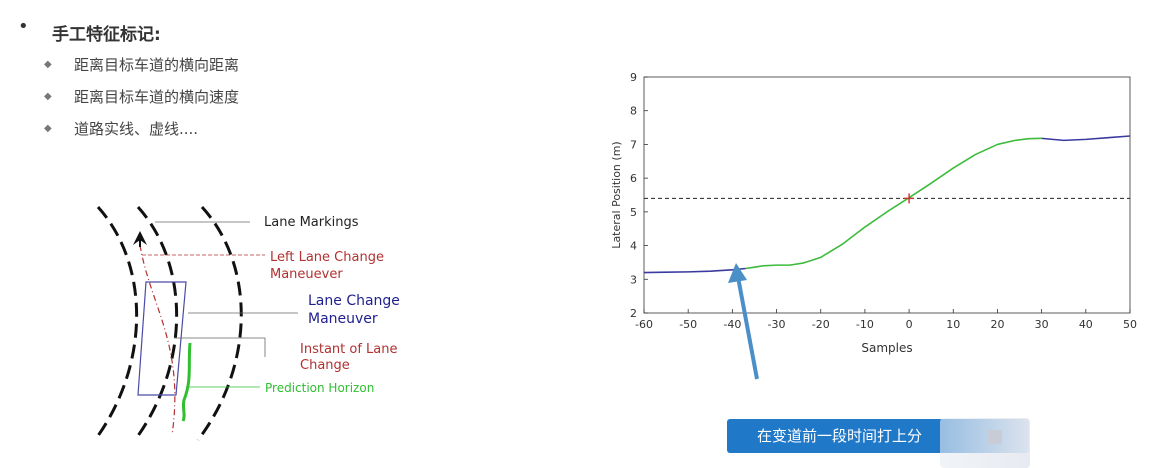  Describe the element at coordinates (219, 323) in the screenshot. I see `lane-marking-right` at that location.